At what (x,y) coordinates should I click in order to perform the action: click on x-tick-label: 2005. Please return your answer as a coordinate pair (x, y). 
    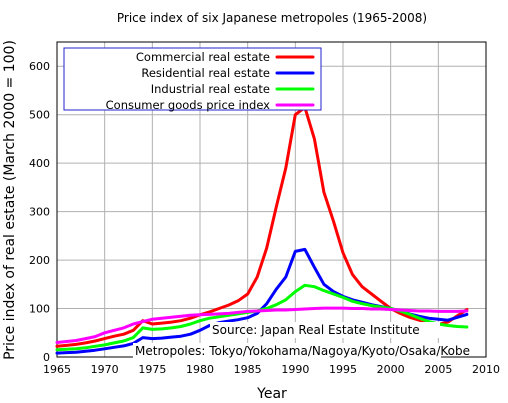
    Looking at the image, I should click on (438, 369).